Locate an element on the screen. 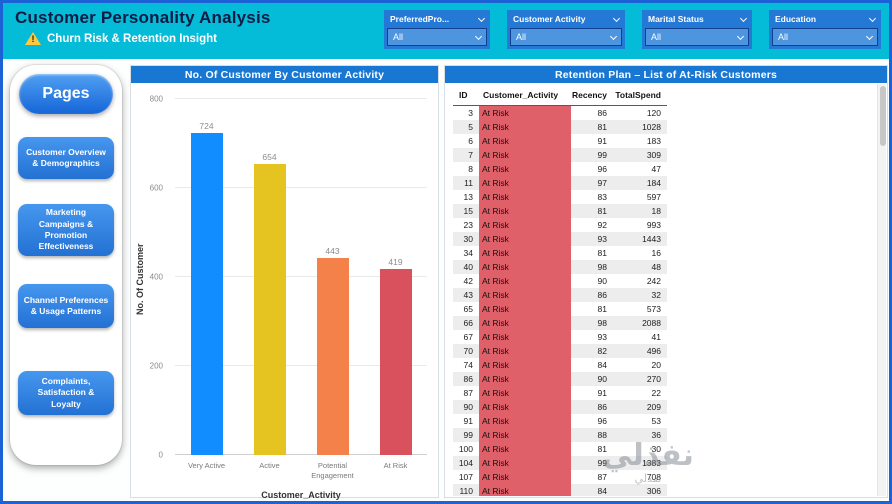 This screenshot has height=504, width=892. column-header-totalspend: TotalSpend is located at coordinates (638, 95).